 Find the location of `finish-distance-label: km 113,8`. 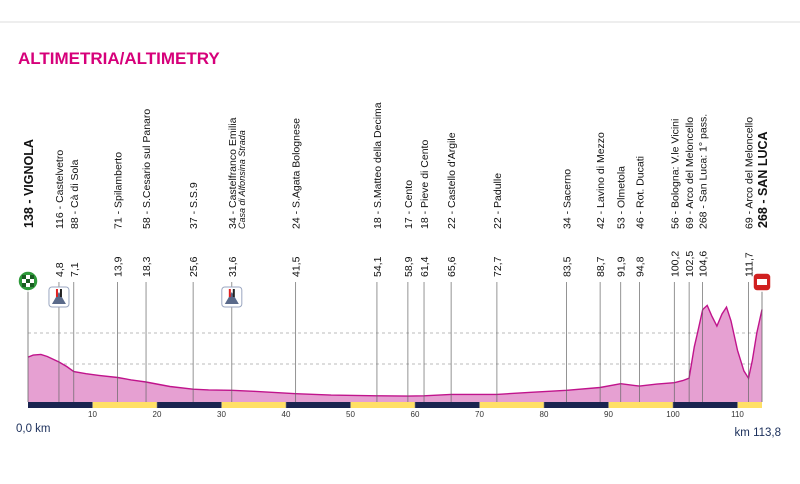

finish-distance-label: km 113,8 is located at coordinates (758, 433).